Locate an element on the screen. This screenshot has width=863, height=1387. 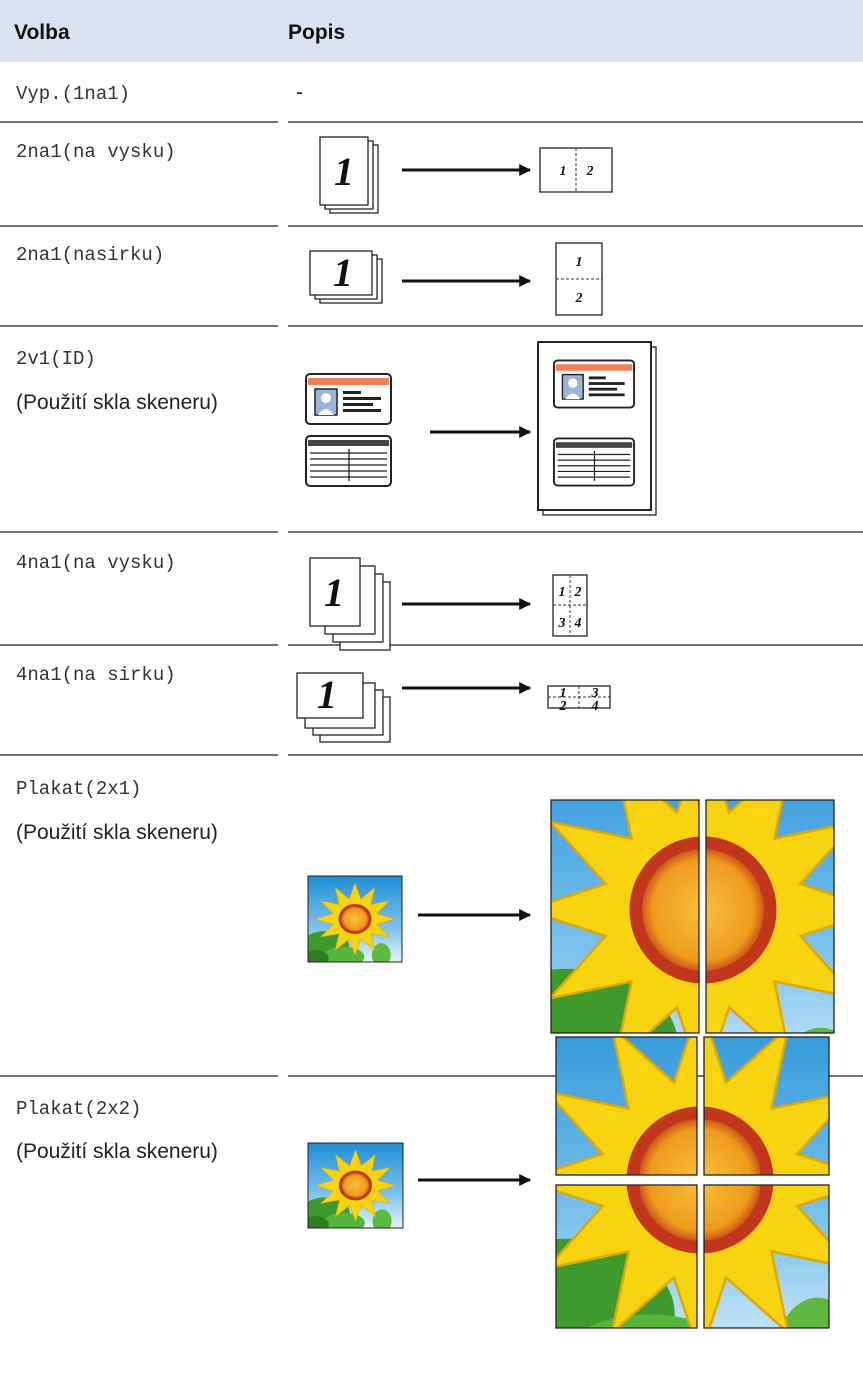
option: Plakat(2x2) is located at coordinates (78, 1109).